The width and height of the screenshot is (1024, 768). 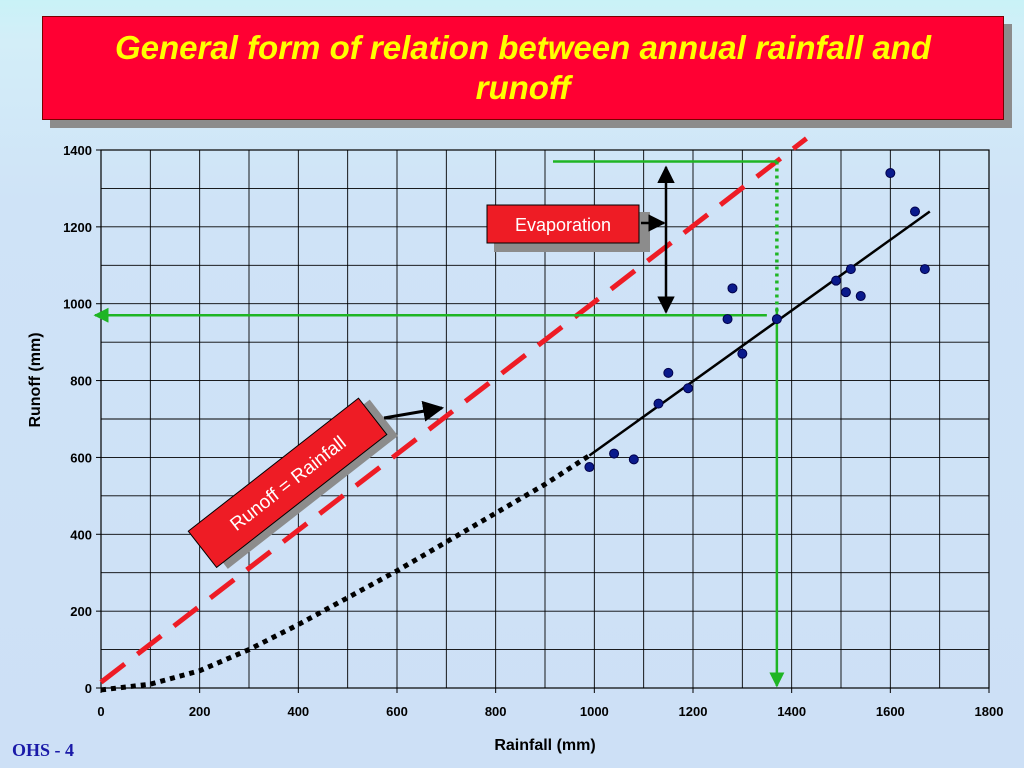 I want to click on equality-label-group: Runoff = Rainfall, so click(x=293, y=483).